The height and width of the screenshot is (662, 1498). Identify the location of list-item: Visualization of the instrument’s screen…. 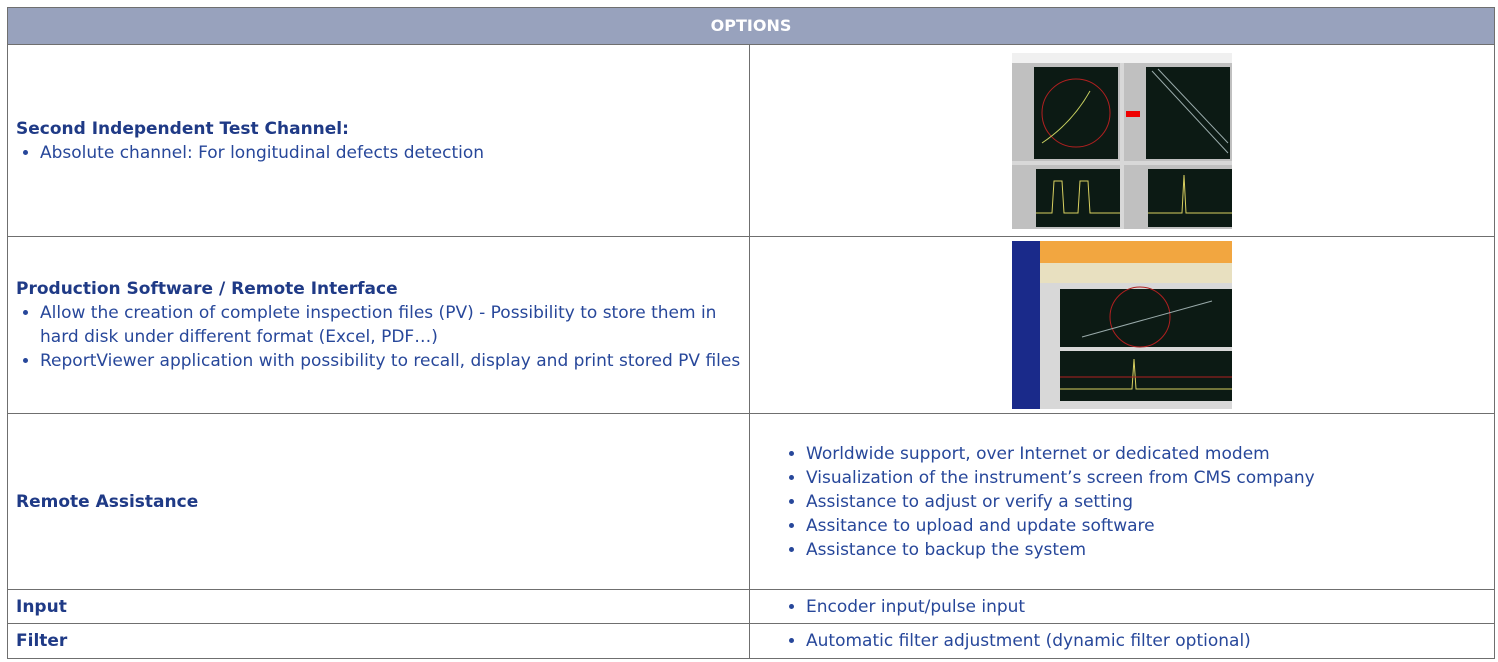
(1146, 478).